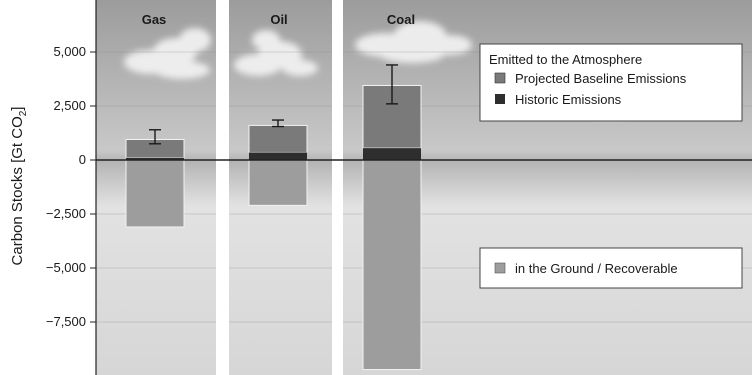 Image resolution: width=752 pixels, height=375 pixels. Describe the element at coordinates (154, 19) in the screenshot. I see `panel-label-gas: Gas` at that location.